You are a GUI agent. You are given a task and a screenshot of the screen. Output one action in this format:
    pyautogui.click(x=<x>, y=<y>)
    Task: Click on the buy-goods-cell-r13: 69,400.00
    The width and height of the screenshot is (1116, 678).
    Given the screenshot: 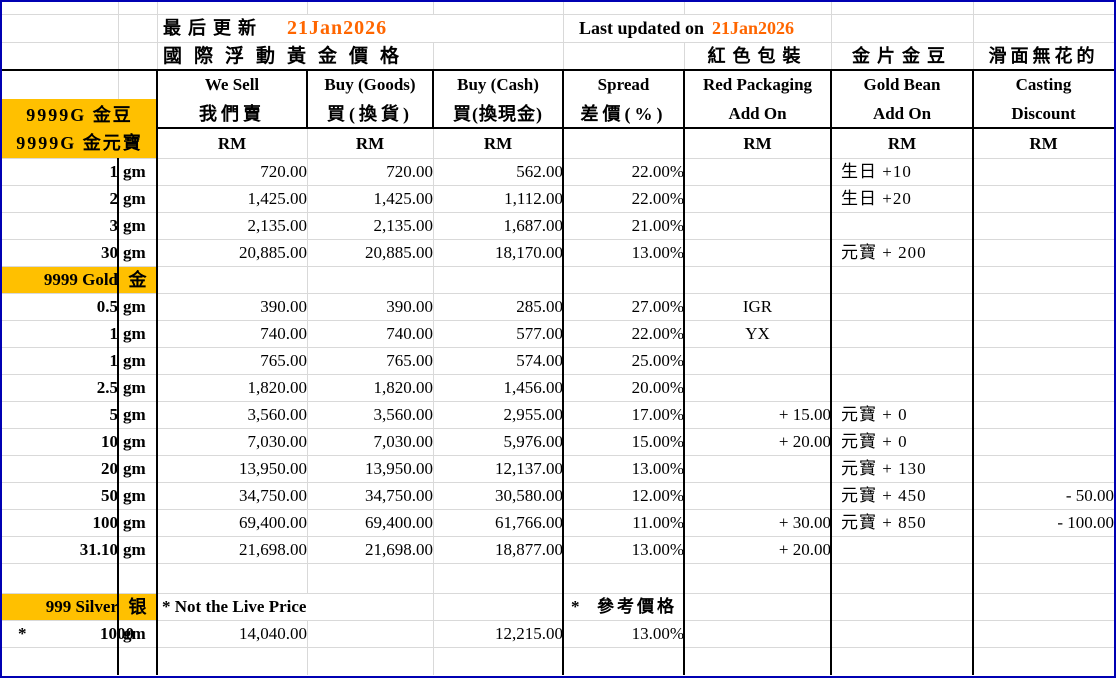 What is the action you would take?
    pyautogui.click(x=399, y=522)
    